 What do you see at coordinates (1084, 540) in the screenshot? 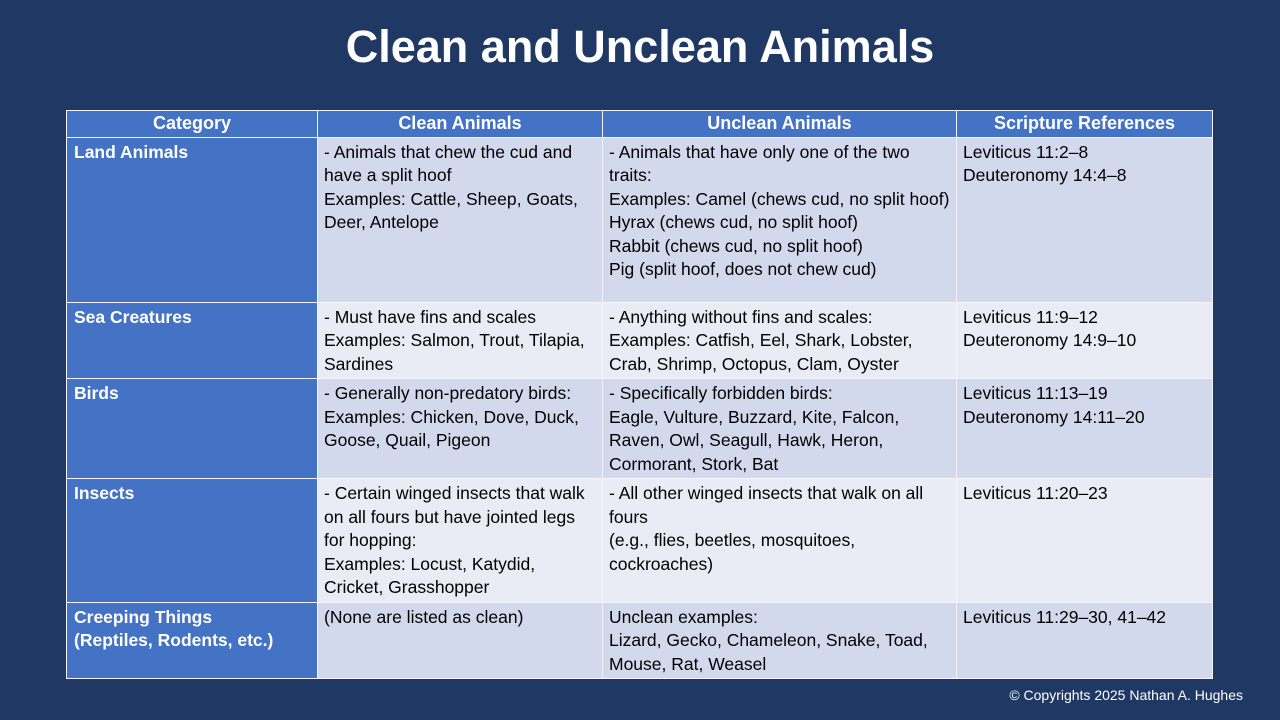
I see `cell-scripture-insects: Leviticus 11:20–23` at bounding box center [1084, 540].